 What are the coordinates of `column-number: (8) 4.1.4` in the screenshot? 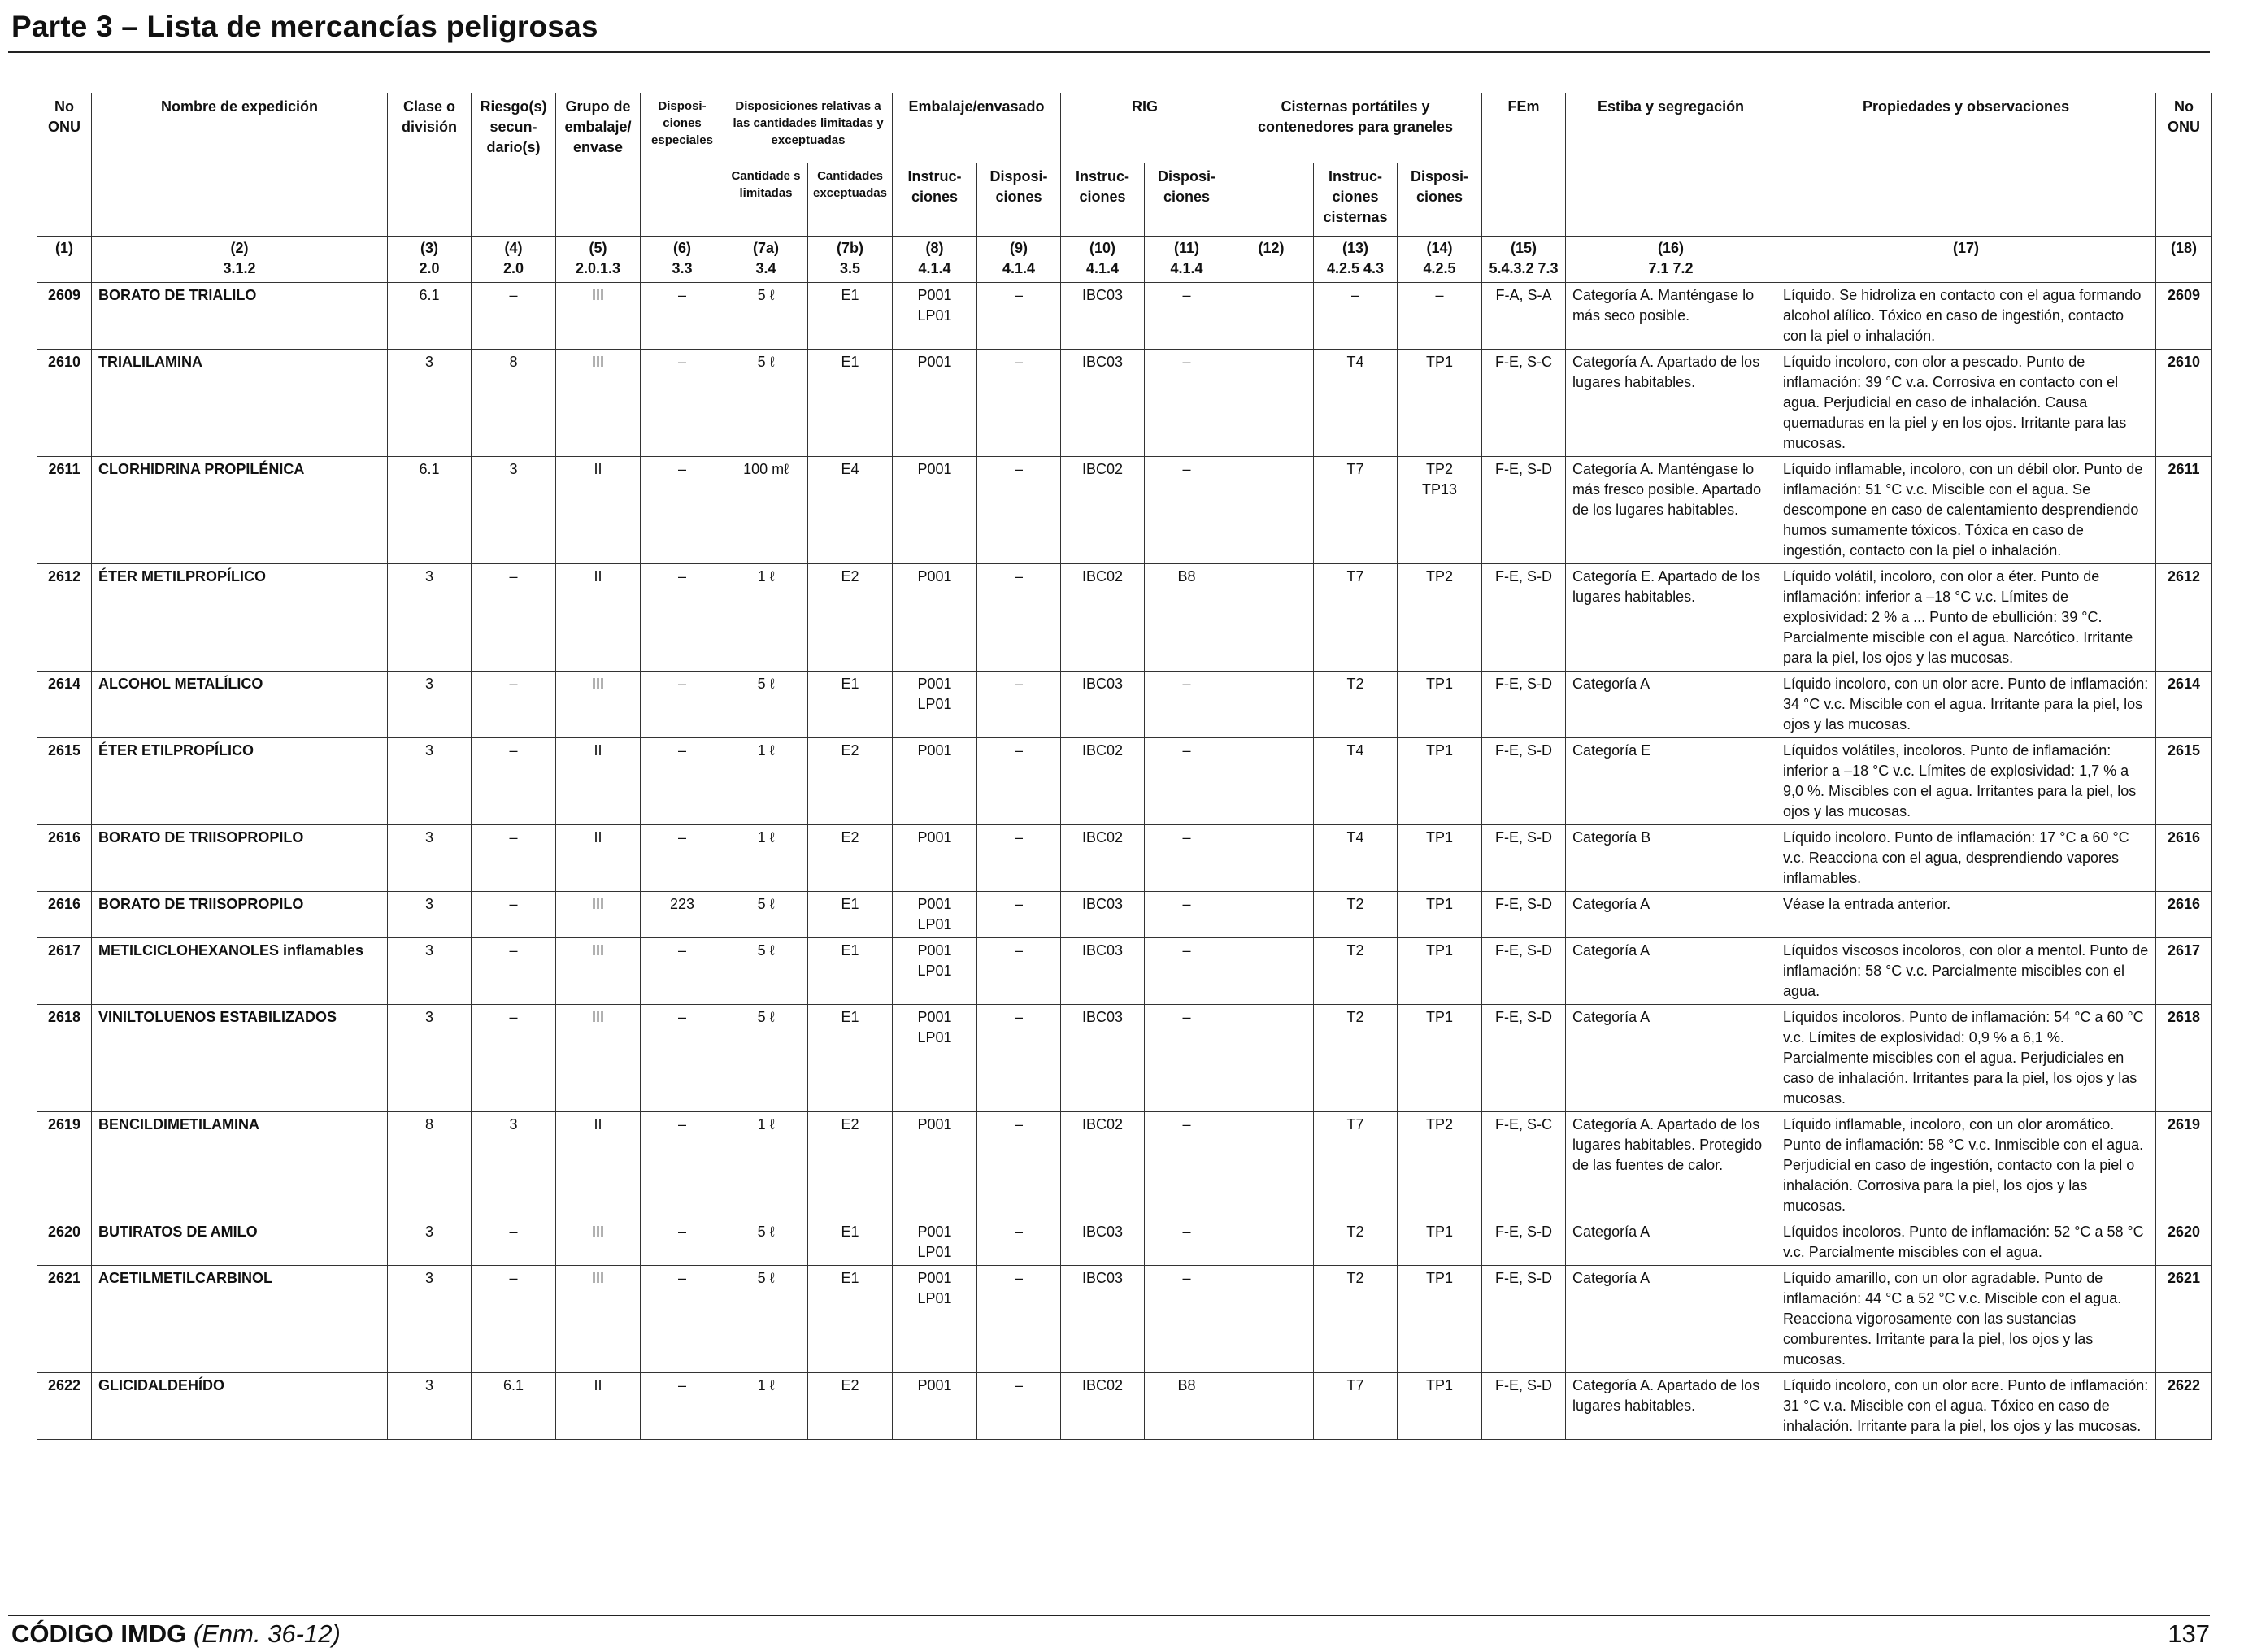 It's located at (934, 259).